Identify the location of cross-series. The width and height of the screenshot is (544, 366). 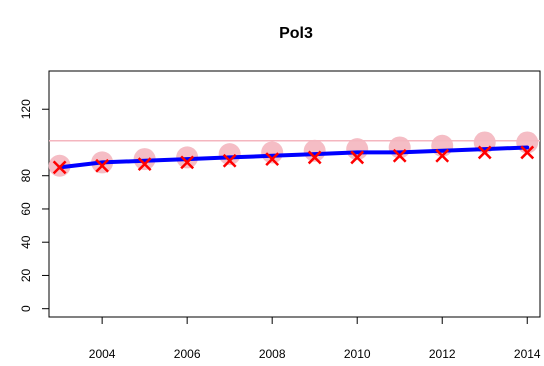
(293, 160).